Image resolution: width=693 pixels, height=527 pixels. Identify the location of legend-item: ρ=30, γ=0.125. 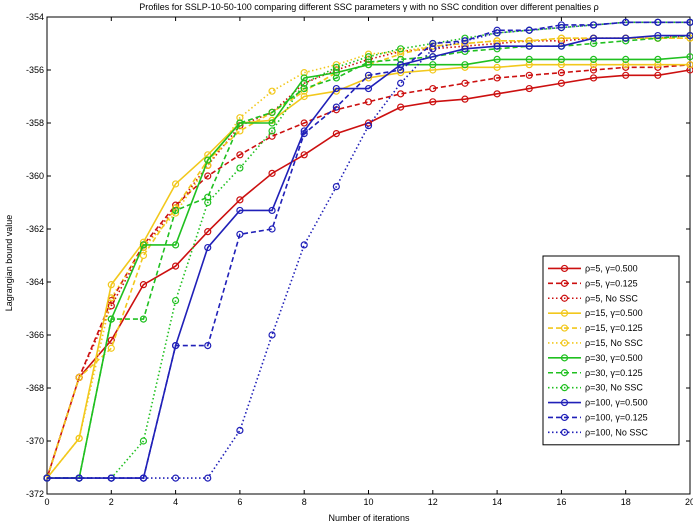
(595, 373).